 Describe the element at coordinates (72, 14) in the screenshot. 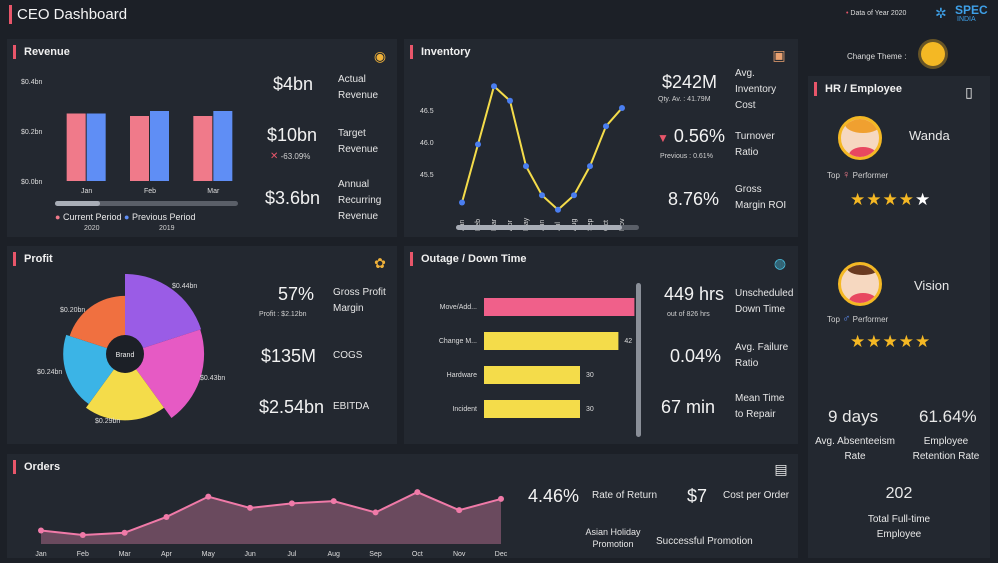

I see `page-title: CEO Dashboard` at that location.